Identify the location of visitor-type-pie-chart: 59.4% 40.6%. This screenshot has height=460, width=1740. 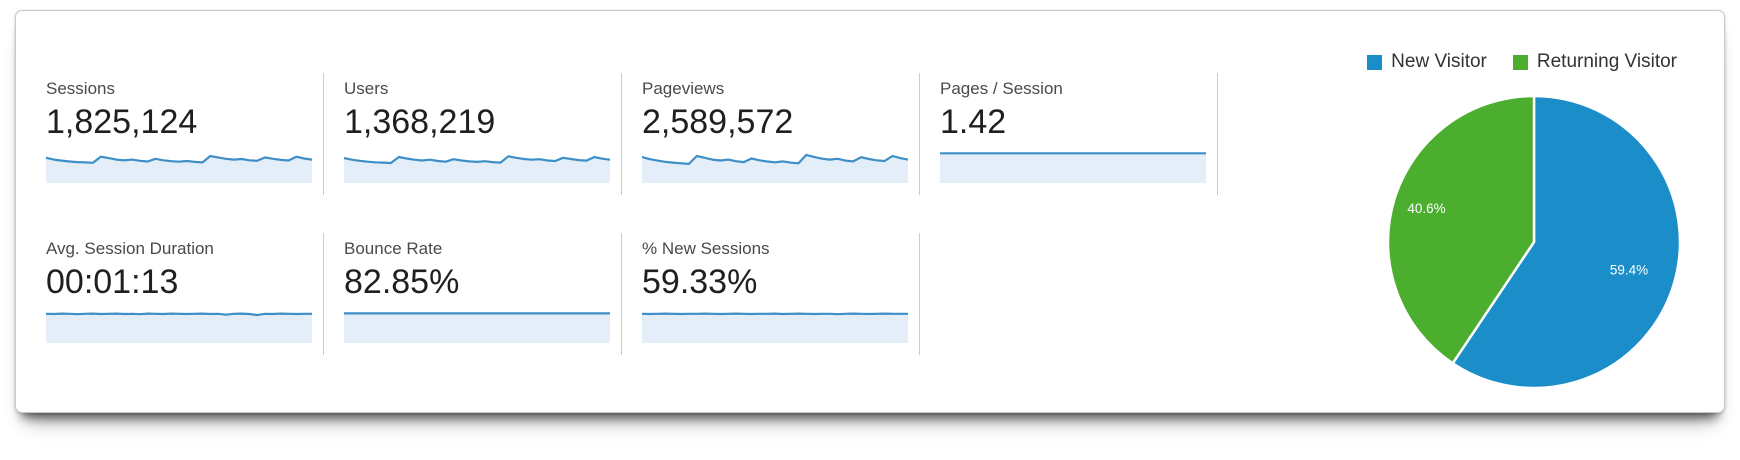
(1534, 242).